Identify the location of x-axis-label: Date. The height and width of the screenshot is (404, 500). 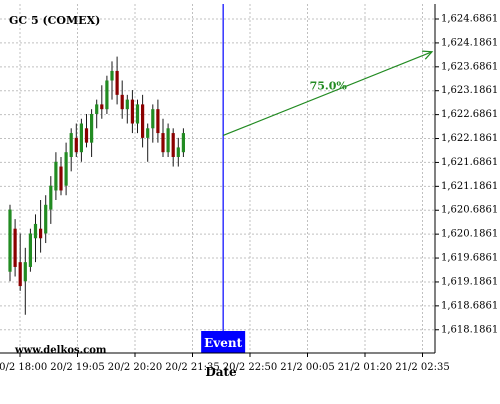
(221, 372).